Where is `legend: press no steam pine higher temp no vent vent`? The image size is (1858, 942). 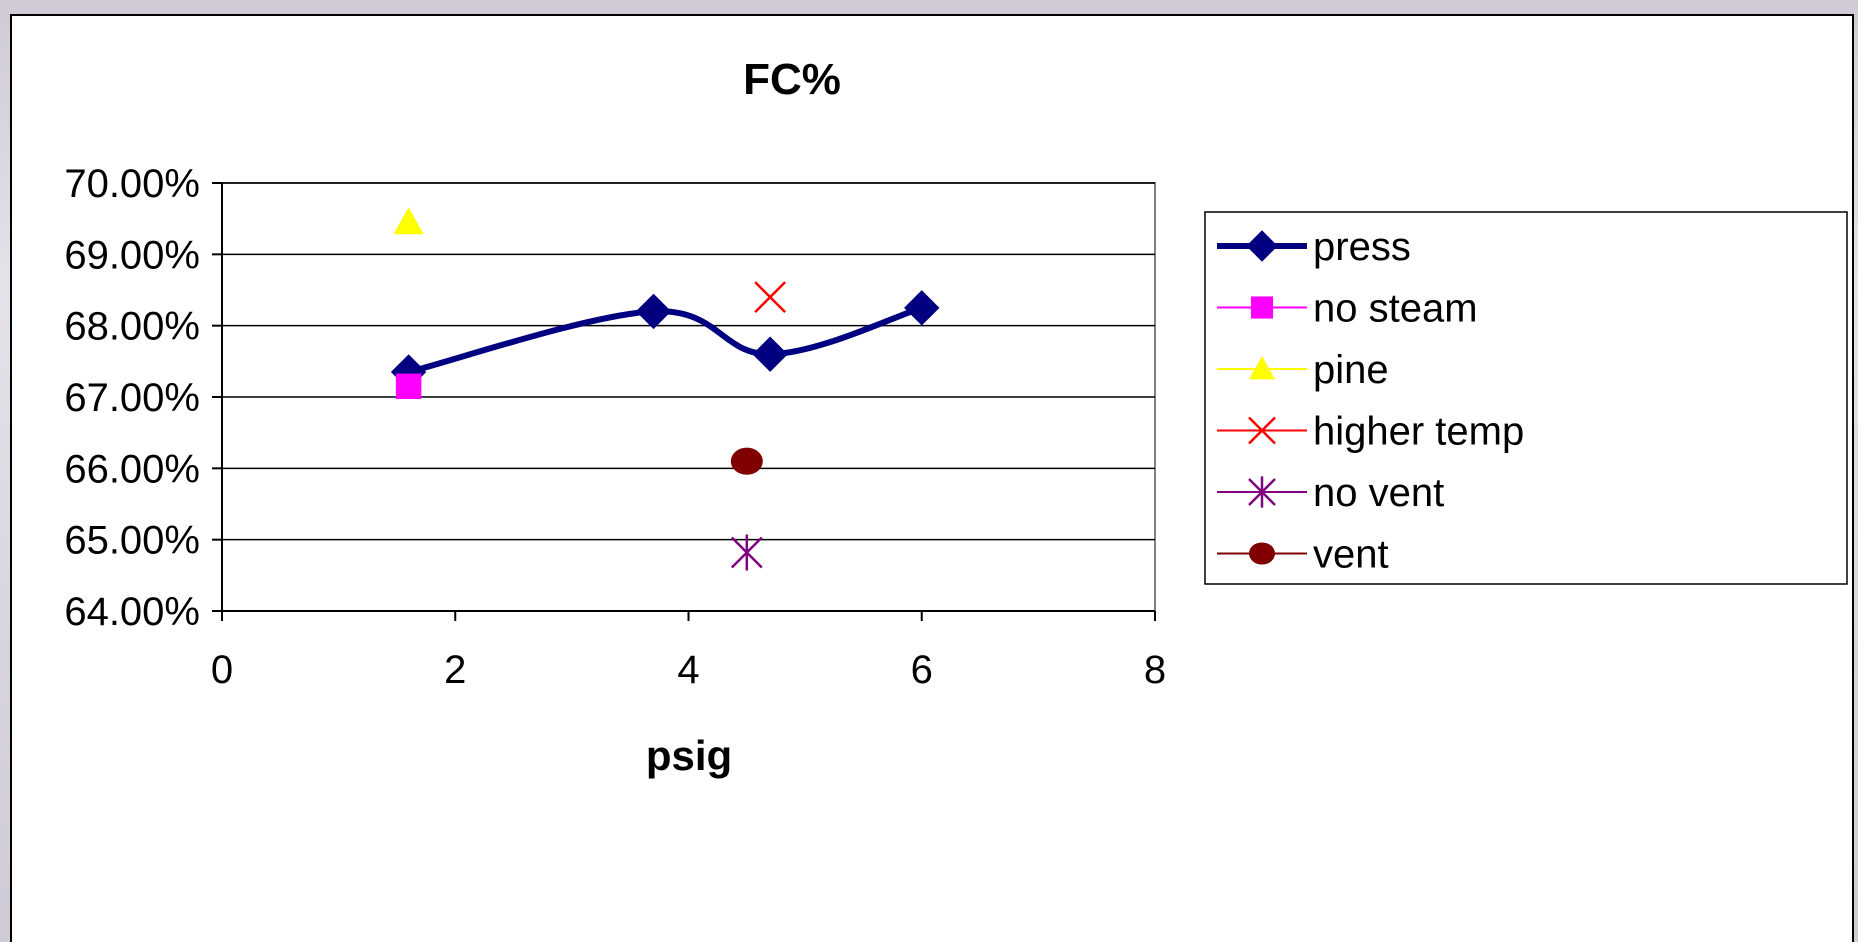
legend: press no steam pine higher temp no vent vent is located at coordinates (1526, 398).